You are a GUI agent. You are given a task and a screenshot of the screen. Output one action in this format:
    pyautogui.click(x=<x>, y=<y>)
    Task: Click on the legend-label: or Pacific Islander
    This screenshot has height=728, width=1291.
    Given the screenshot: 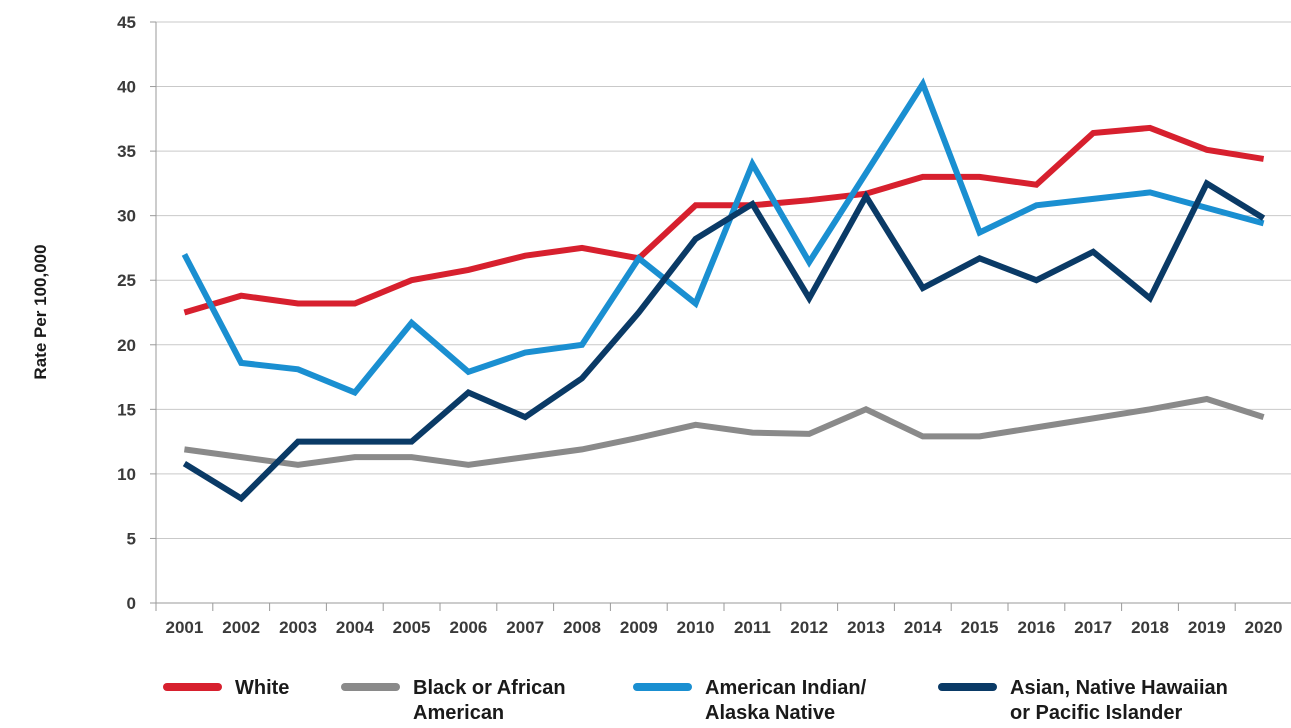 What is the action you would take?
    pyautogui.click(x=1096, y=713)
    